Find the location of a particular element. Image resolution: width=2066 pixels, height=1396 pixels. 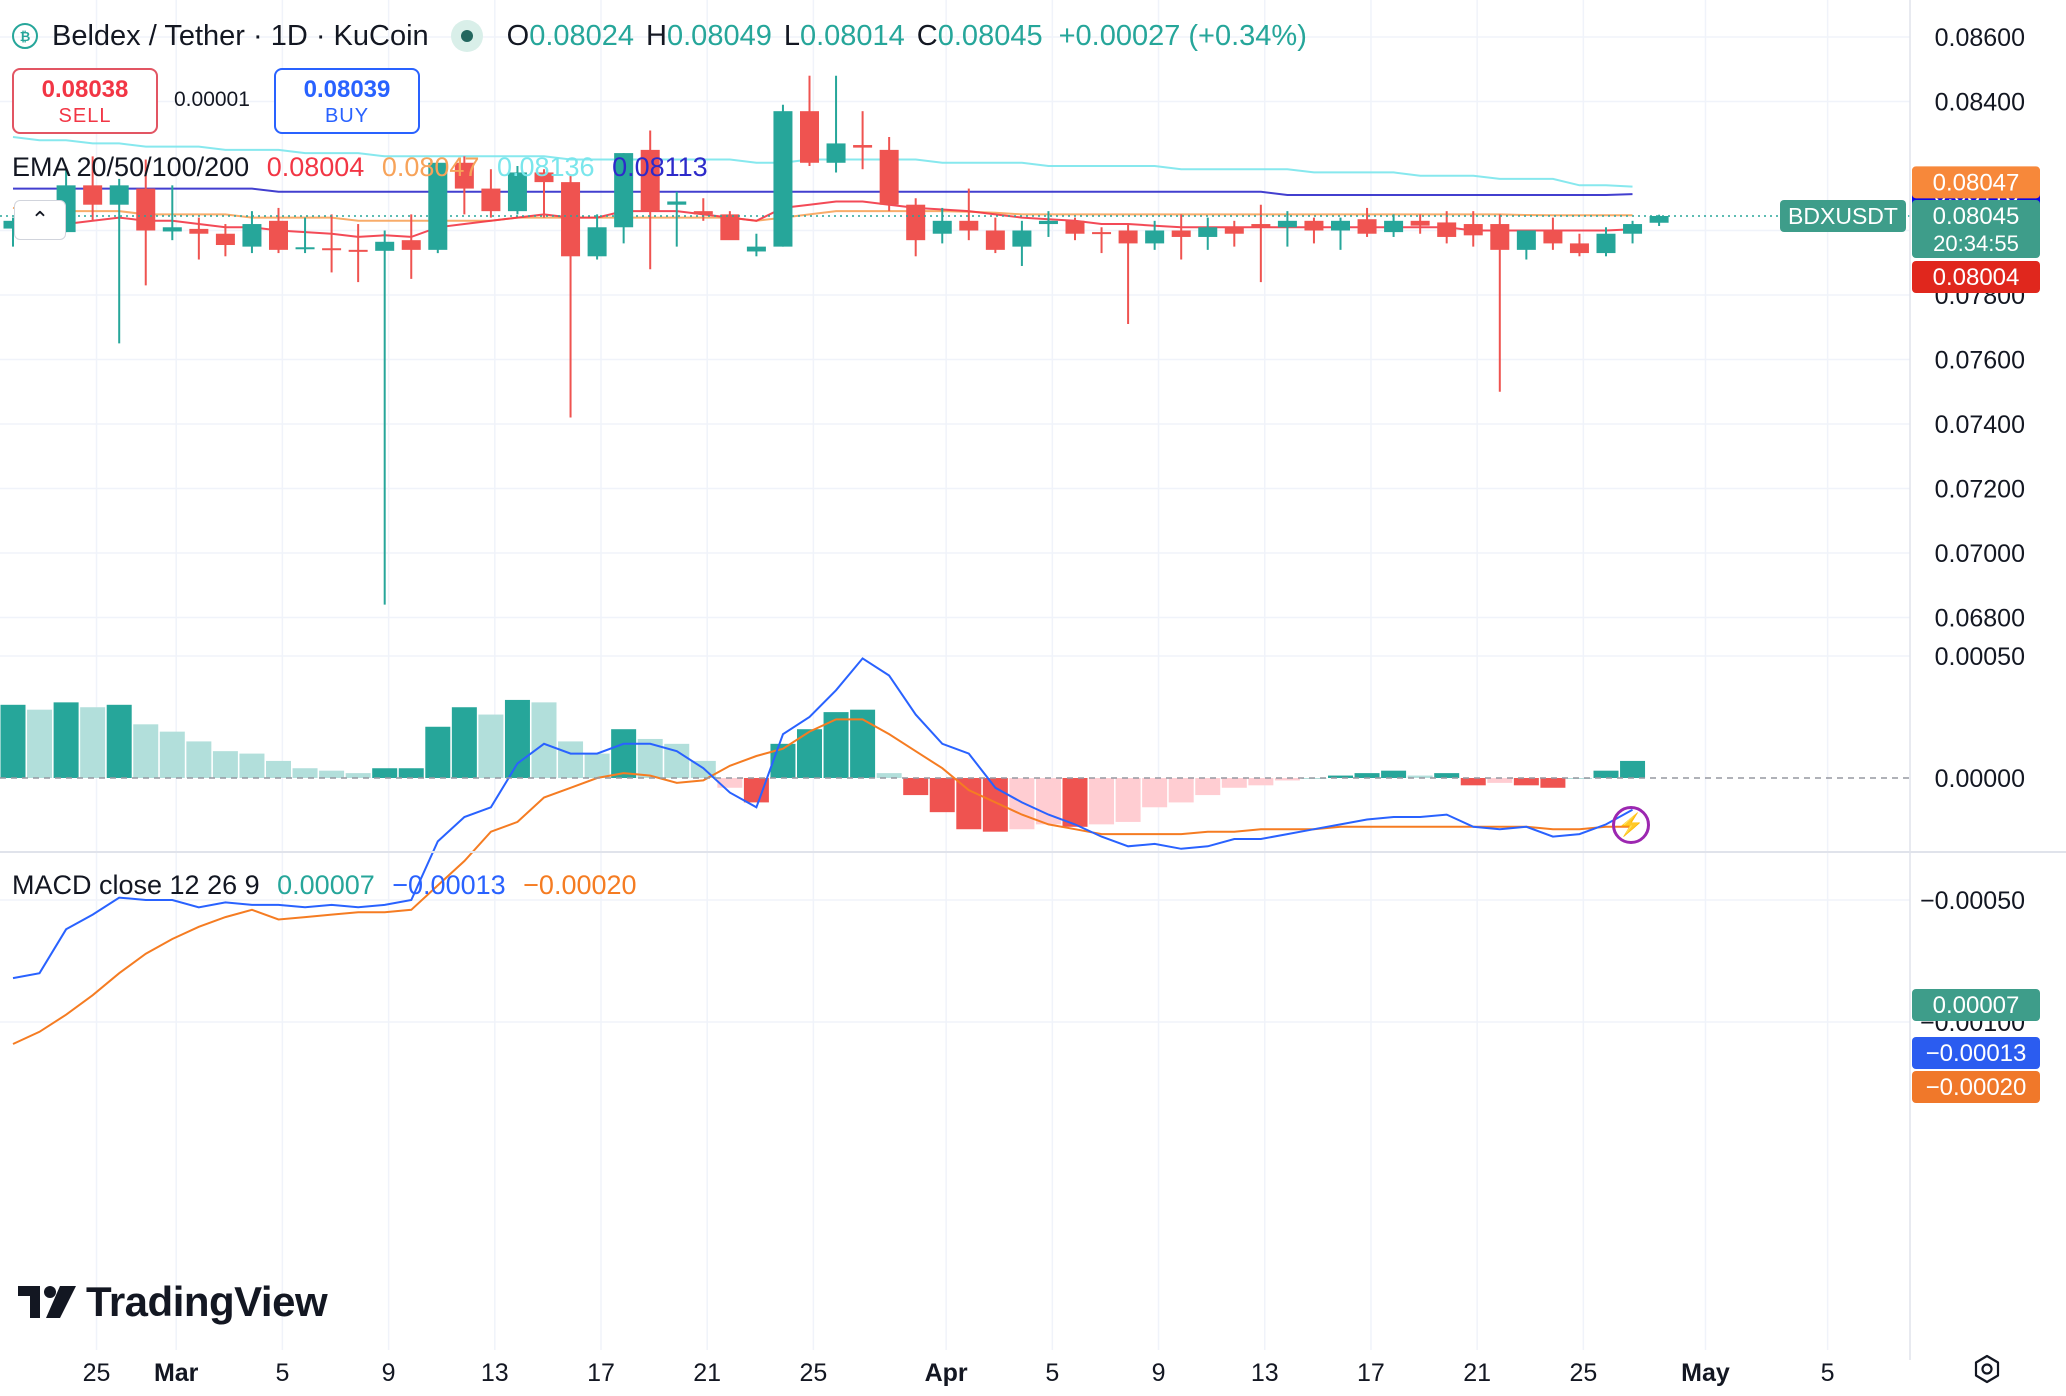

price-axis-label: 0.06800 is located at coordinates (1980, 619).